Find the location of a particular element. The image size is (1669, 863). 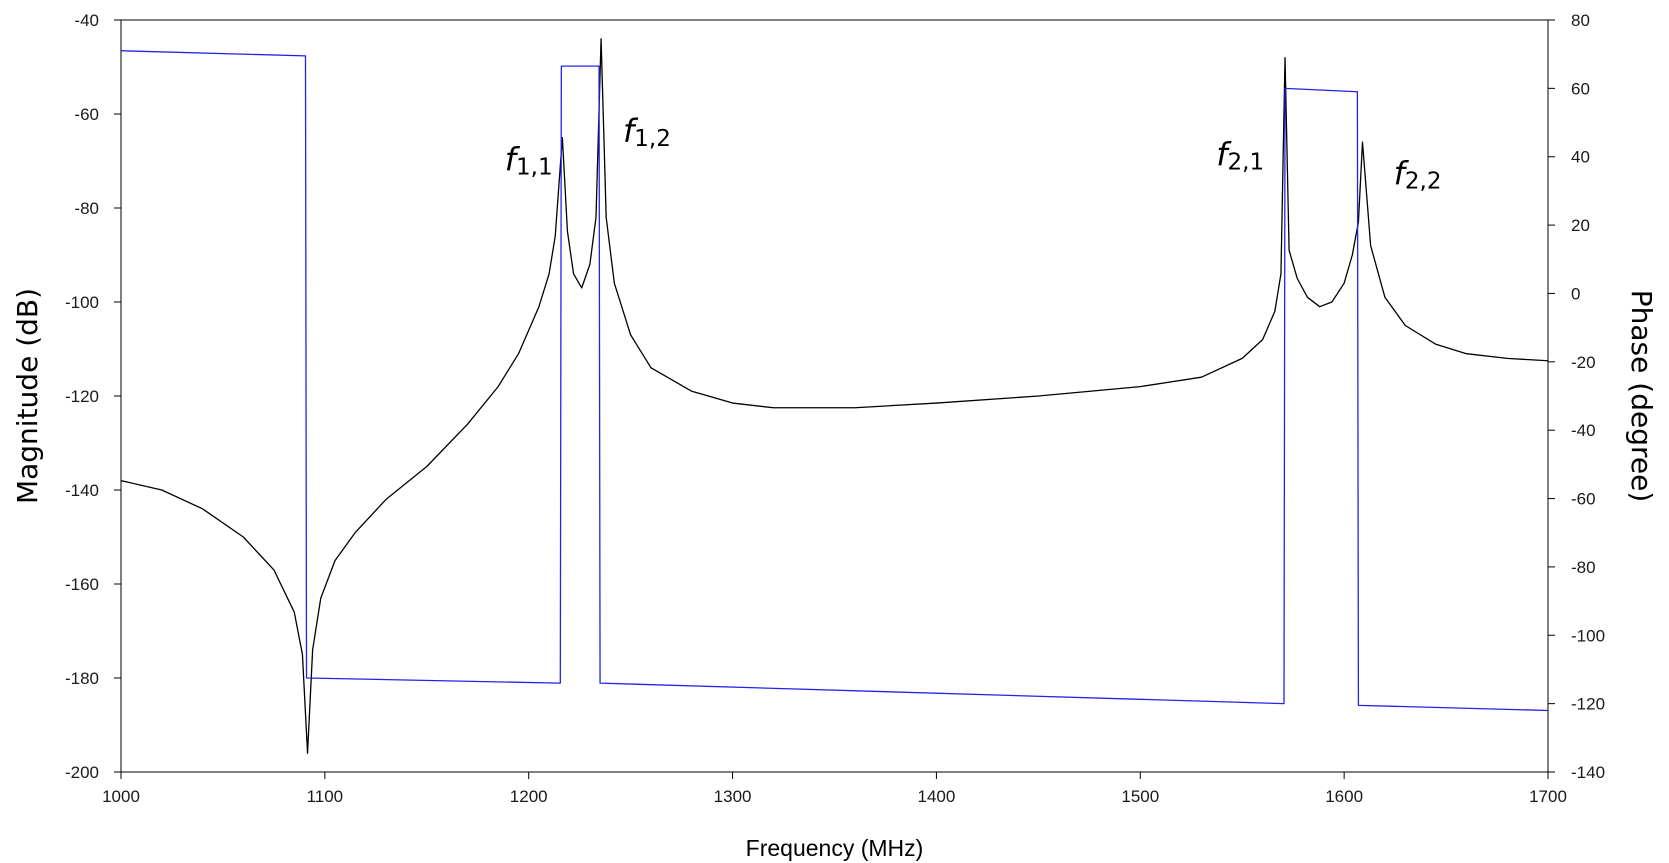

right-y-tick-label: 40 is located at coordinates (1580, 157).